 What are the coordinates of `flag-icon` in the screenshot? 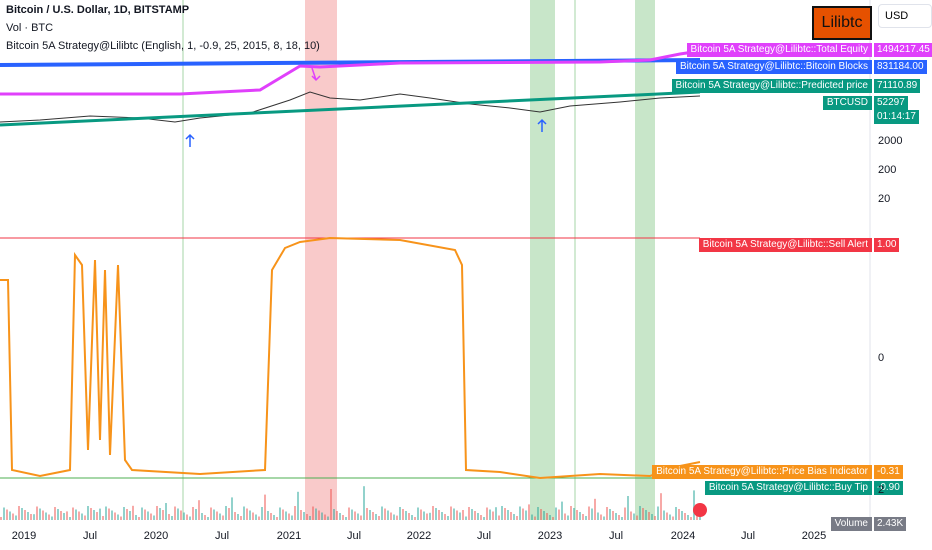 It's located at (700, 510).